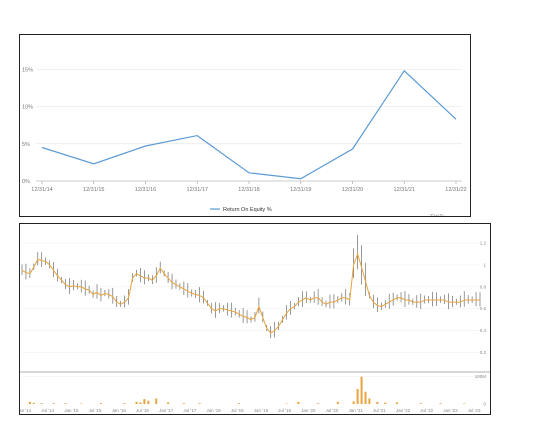  Describe the element at coordinates (484, 264) in the screenshot. I see `y-tick-label: 1` at that location.